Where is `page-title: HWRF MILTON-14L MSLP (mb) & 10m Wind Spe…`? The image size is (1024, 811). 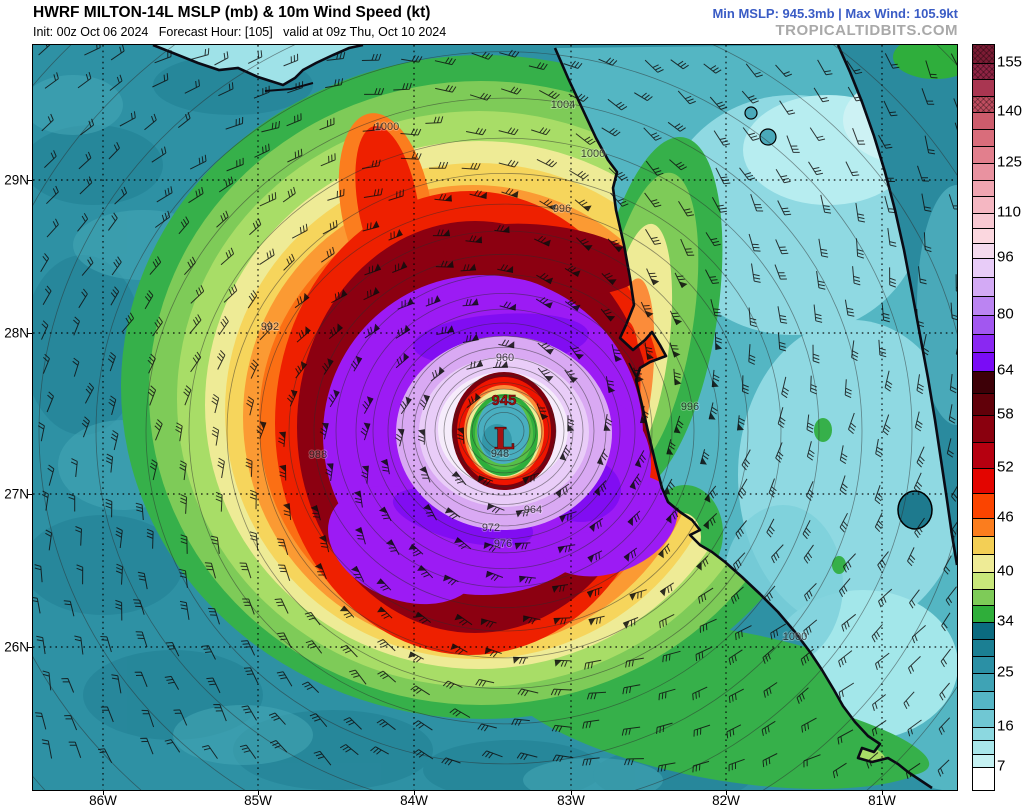 page-title: HWRF MILTON-14L MSLP (mb) & 10m Wind Spe… is located at coordinates (232, 12).